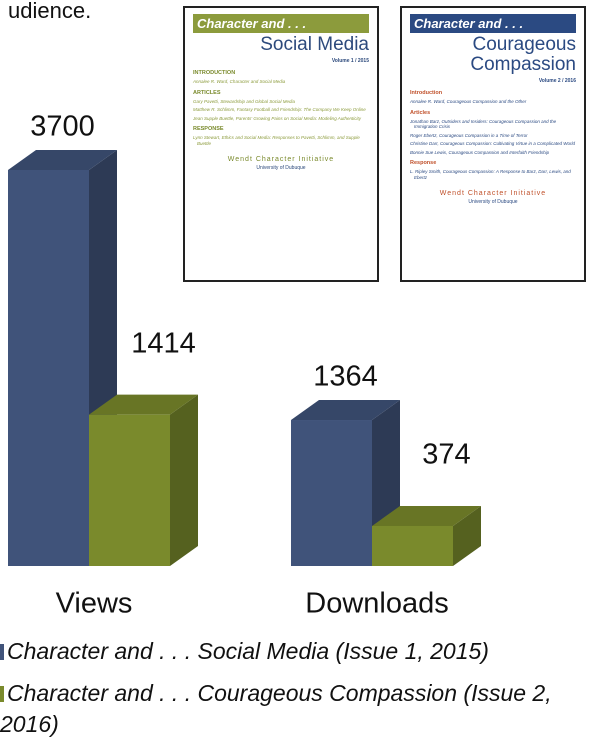 This screenshot has width=590, height=744. What do you see at coordinates (214, 73) in the screenshot?
I see `cover-heading: INTRODUCTION` at bounding box center [214, 73].